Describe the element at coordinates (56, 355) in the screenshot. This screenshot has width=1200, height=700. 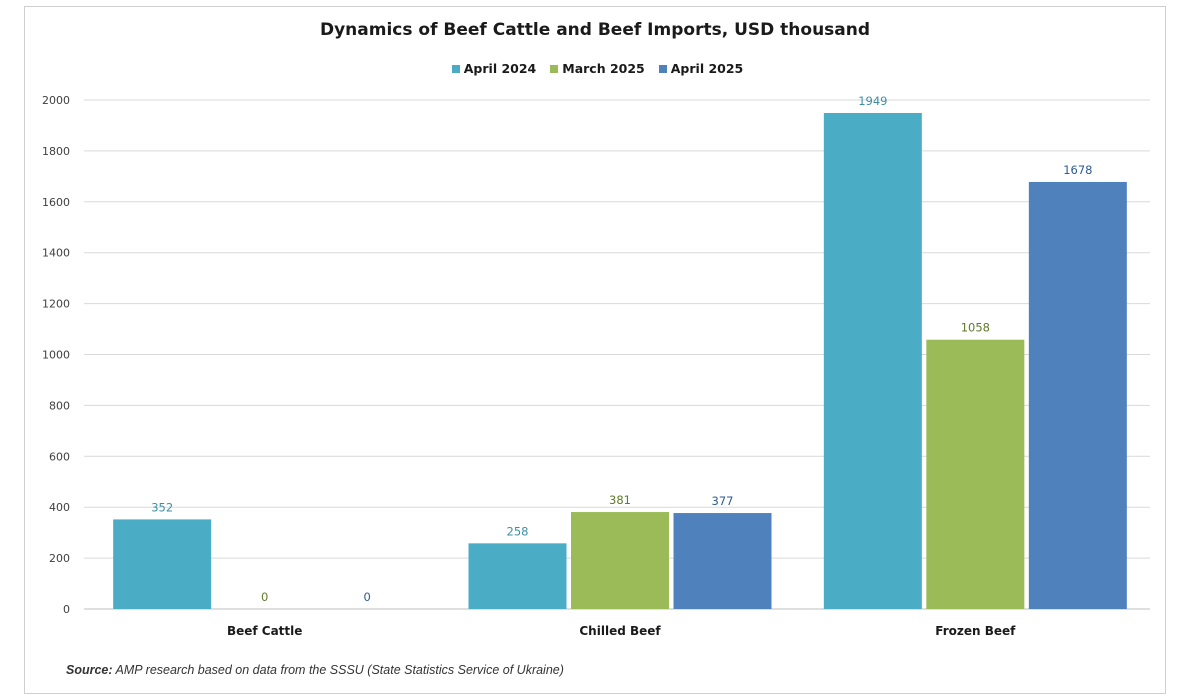
I see `y-tick-label: 1000` at that location.